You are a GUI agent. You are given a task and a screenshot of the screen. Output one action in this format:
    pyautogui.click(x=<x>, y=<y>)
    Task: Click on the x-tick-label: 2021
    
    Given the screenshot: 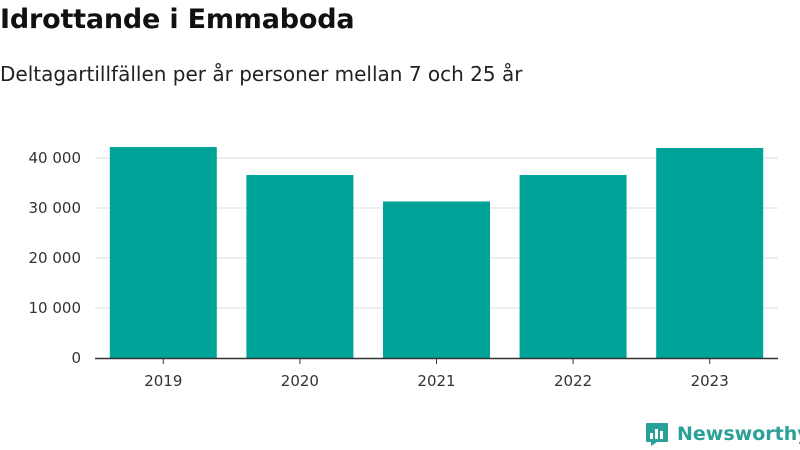 What is the action you would take?
    pyautogui.click(x=436, y=381)
    